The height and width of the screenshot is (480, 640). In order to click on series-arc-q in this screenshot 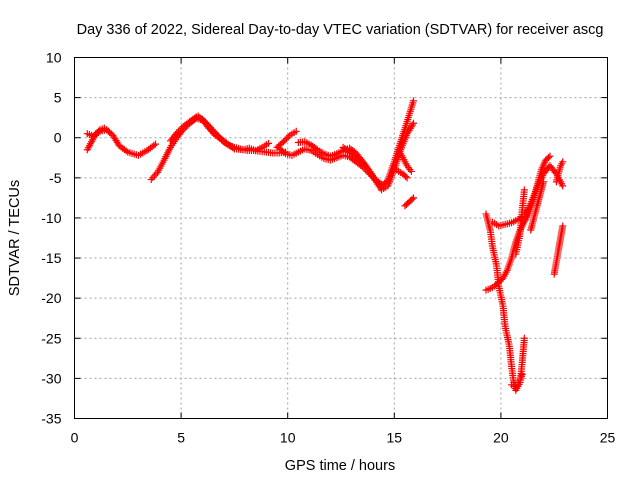, I will do `click(520, 222)`.